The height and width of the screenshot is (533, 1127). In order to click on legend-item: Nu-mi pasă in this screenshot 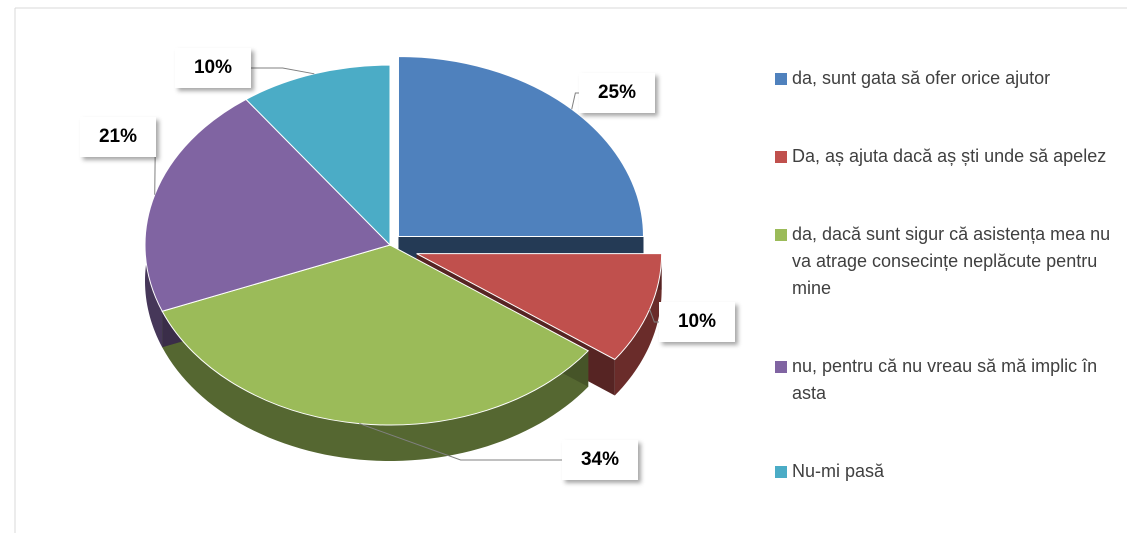, I will do `click(945, 471)`.